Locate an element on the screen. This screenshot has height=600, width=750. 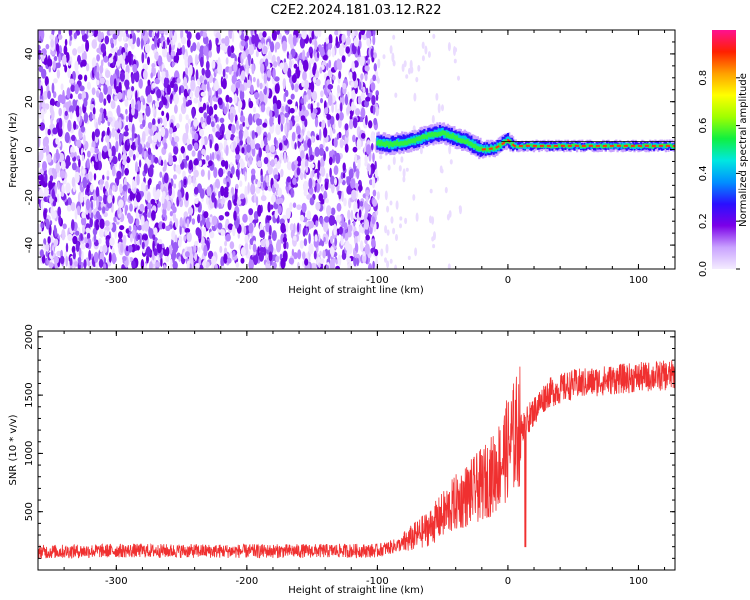
signal-track-peak is located at coordinates (578, 144).